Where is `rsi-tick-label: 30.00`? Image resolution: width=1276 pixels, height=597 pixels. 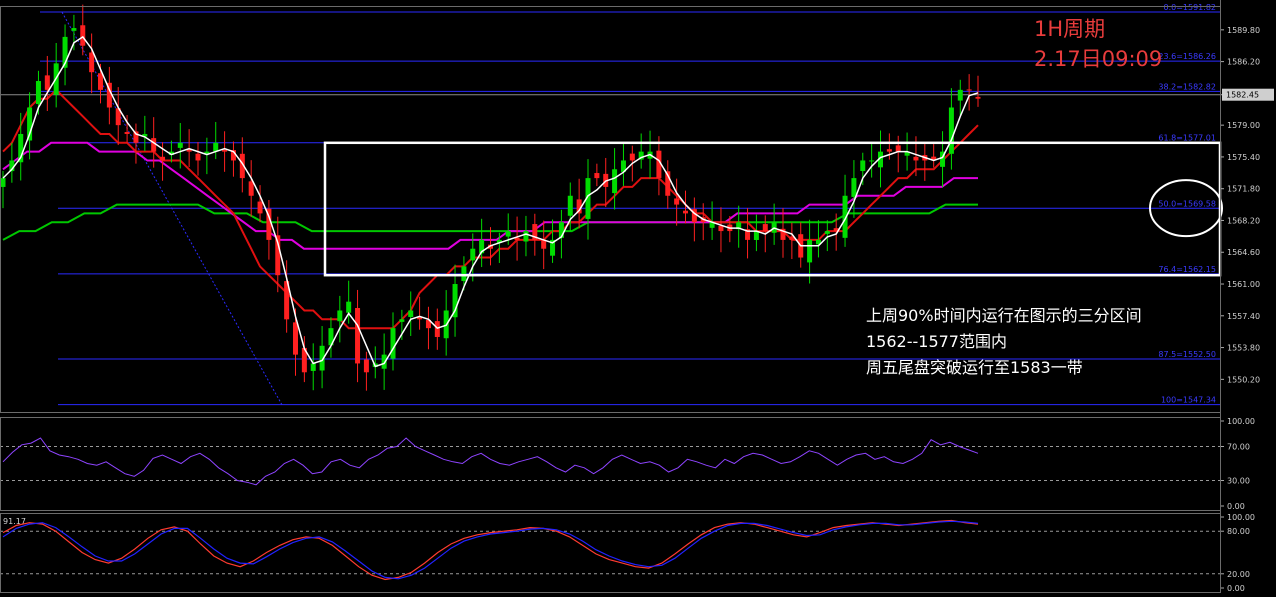
rsi-tick-label: 30.00 is located at coordinates (1238, 481).